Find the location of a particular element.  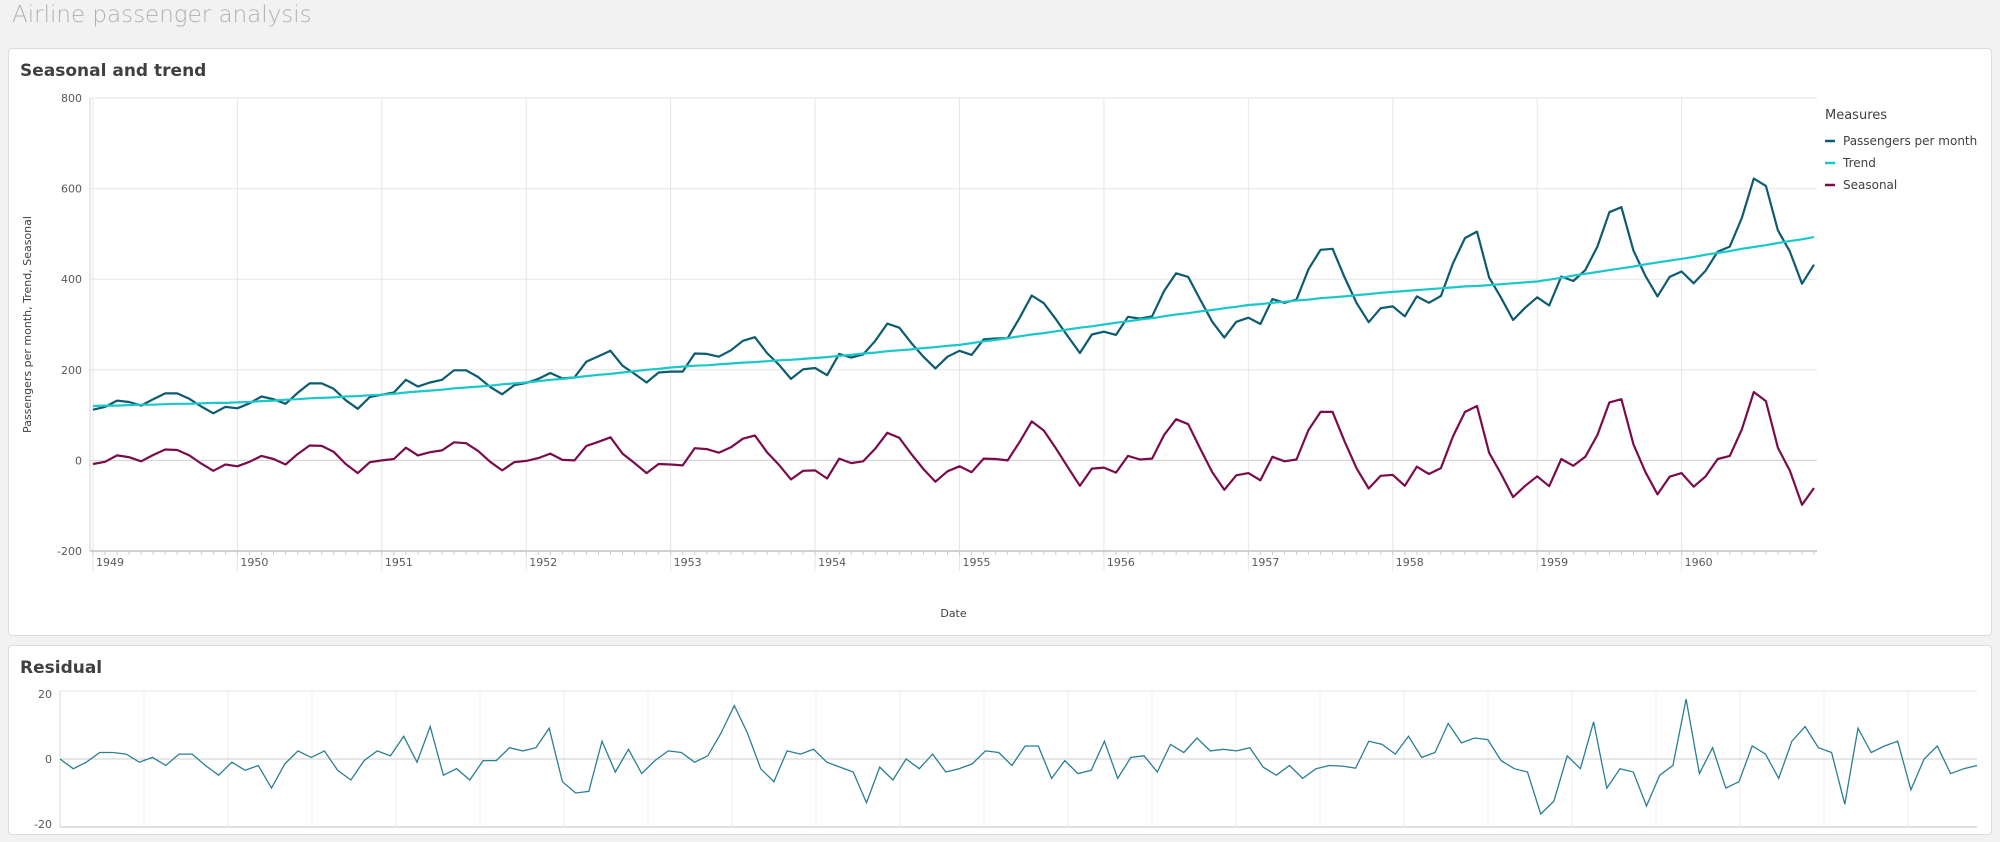

residual-title: Residual is located at coordinates (61, 668).